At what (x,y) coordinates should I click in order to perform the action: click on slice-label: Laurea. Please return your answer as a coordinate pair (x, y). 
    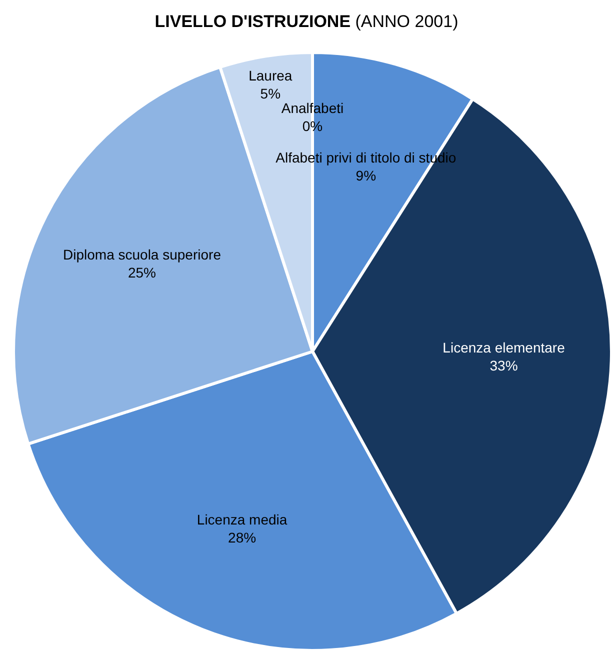
    Looking at the image, I should click on (270, 76).